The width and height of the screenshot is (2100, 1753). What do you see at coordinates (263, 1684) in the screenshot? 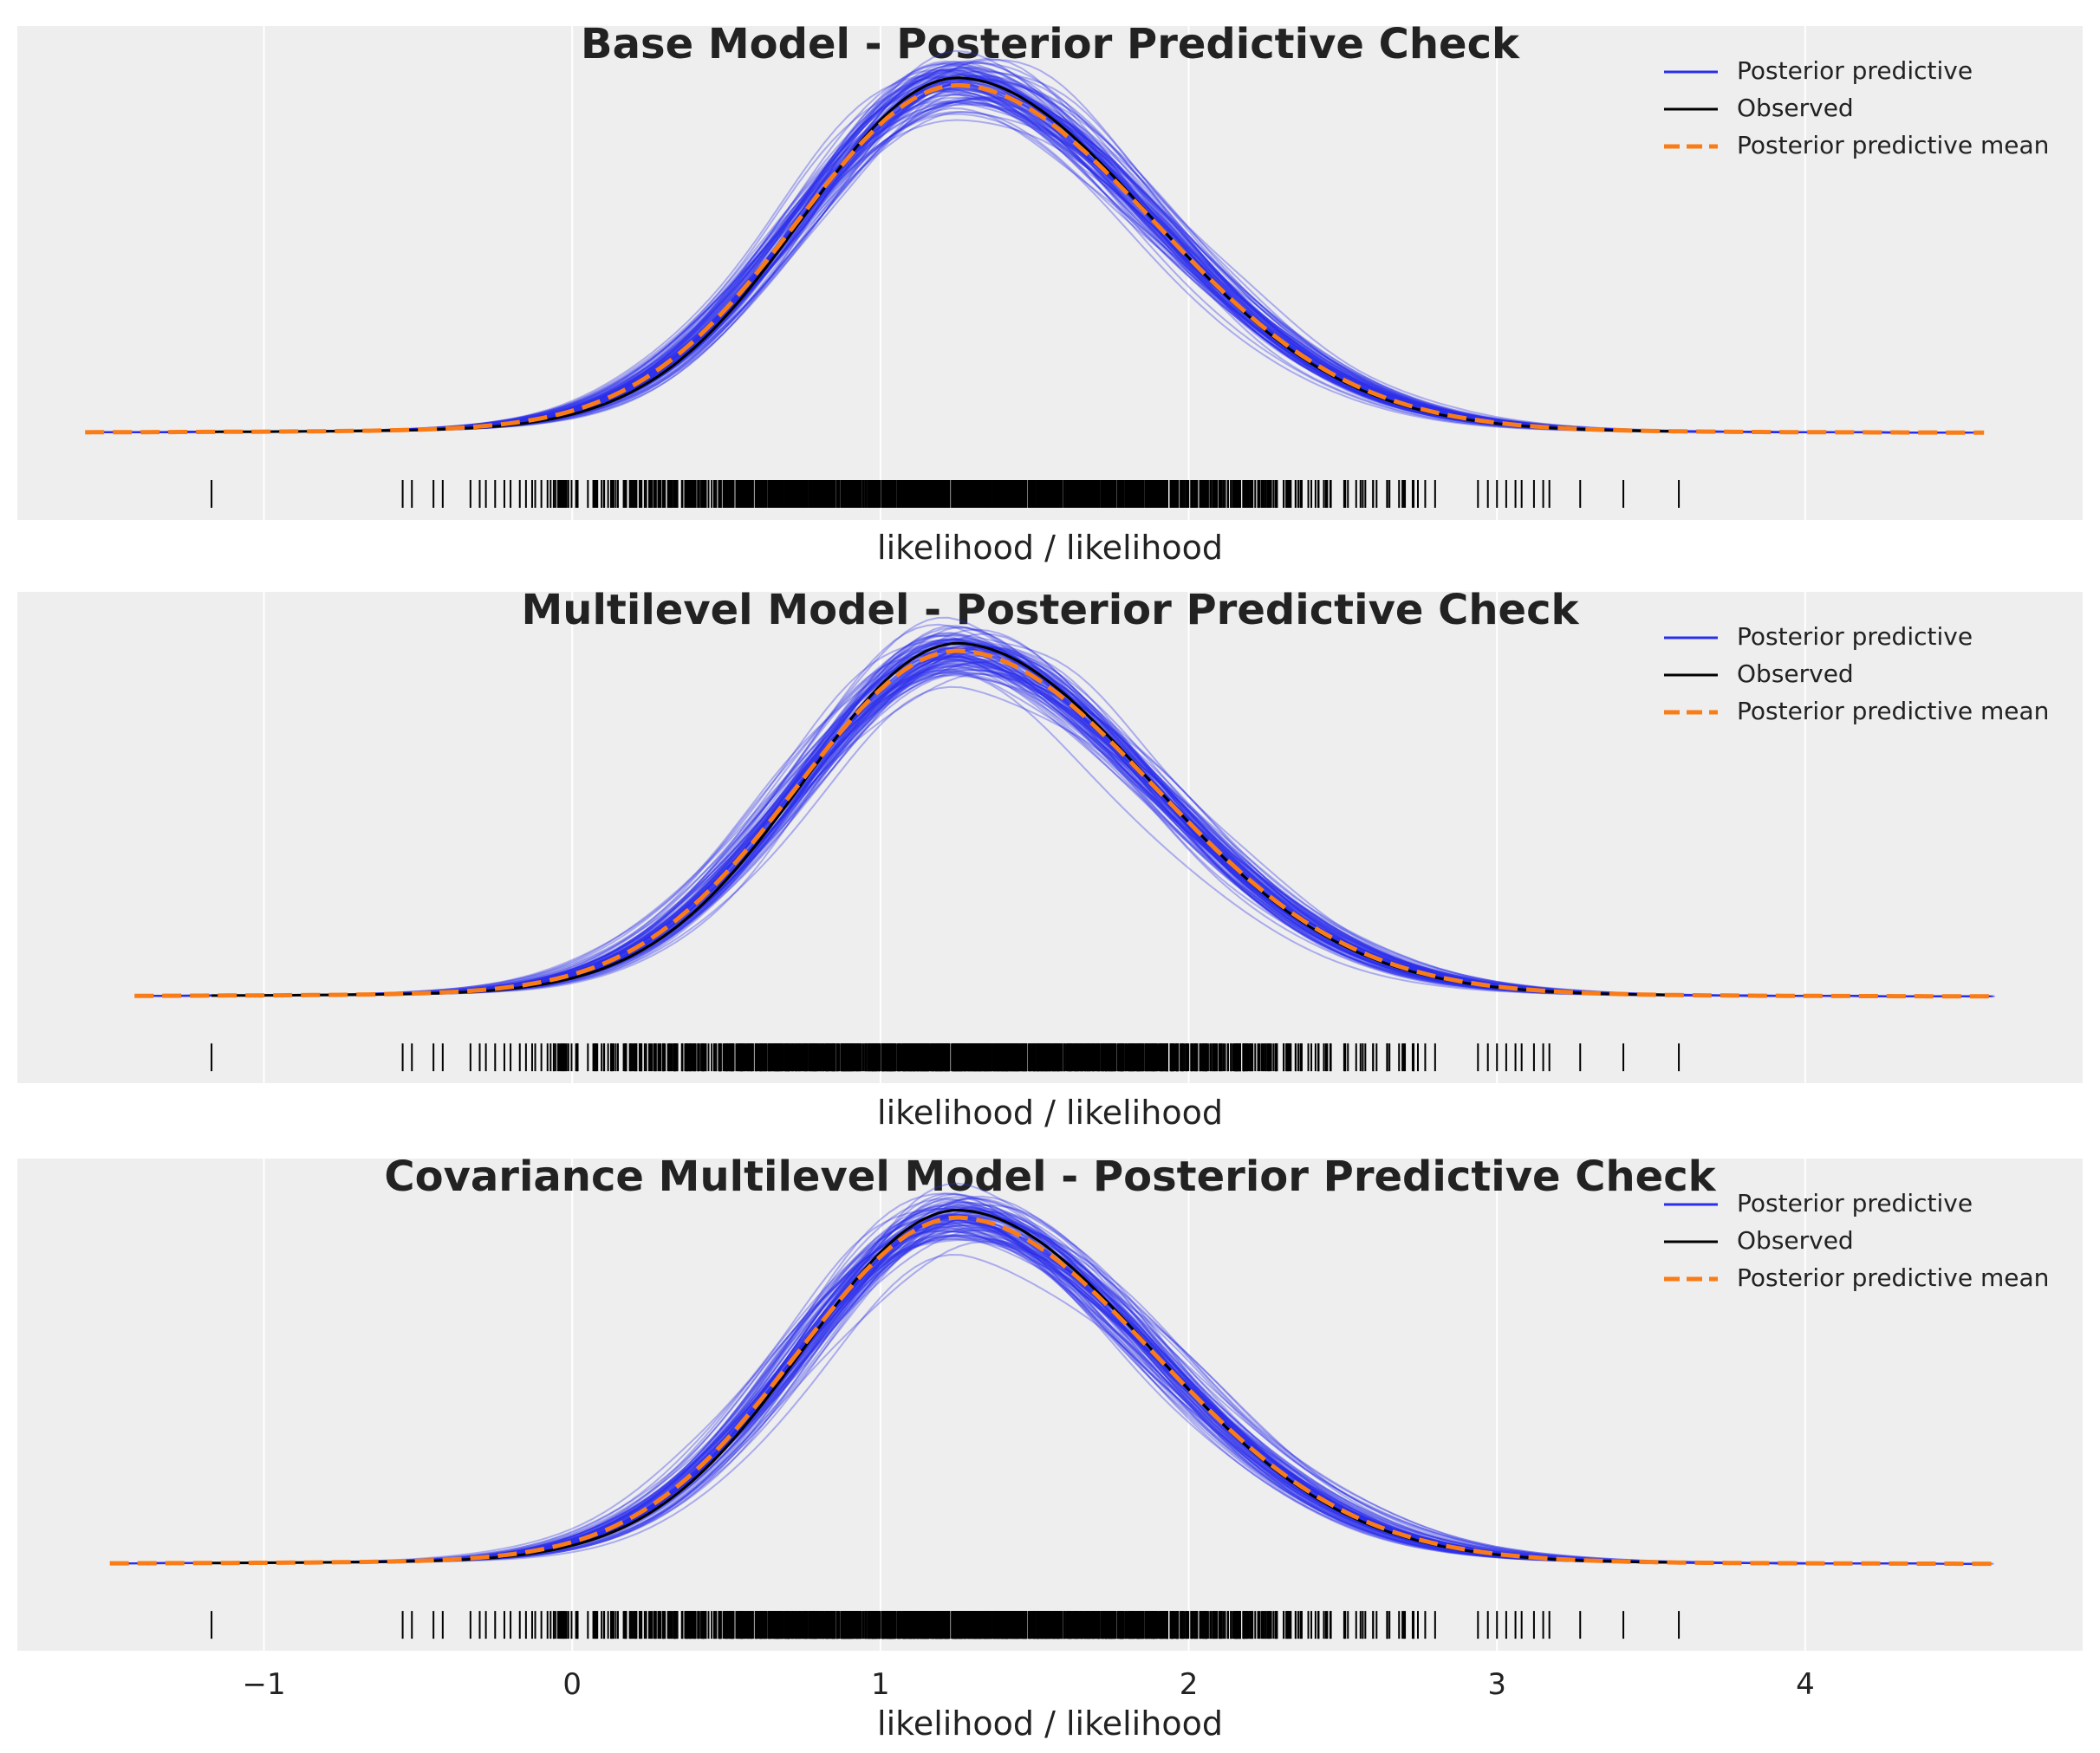
I see `x-tick-label: −1` at bounding box center [263, 1684].